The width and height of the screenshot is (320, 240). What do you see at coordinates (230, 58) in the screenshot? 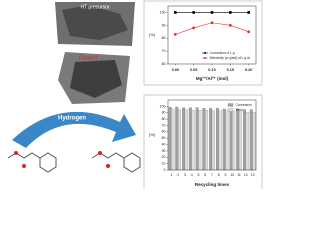
I see `legend-label: Selectivity (or yield) of L-g at` at bounding box center [230, 58].